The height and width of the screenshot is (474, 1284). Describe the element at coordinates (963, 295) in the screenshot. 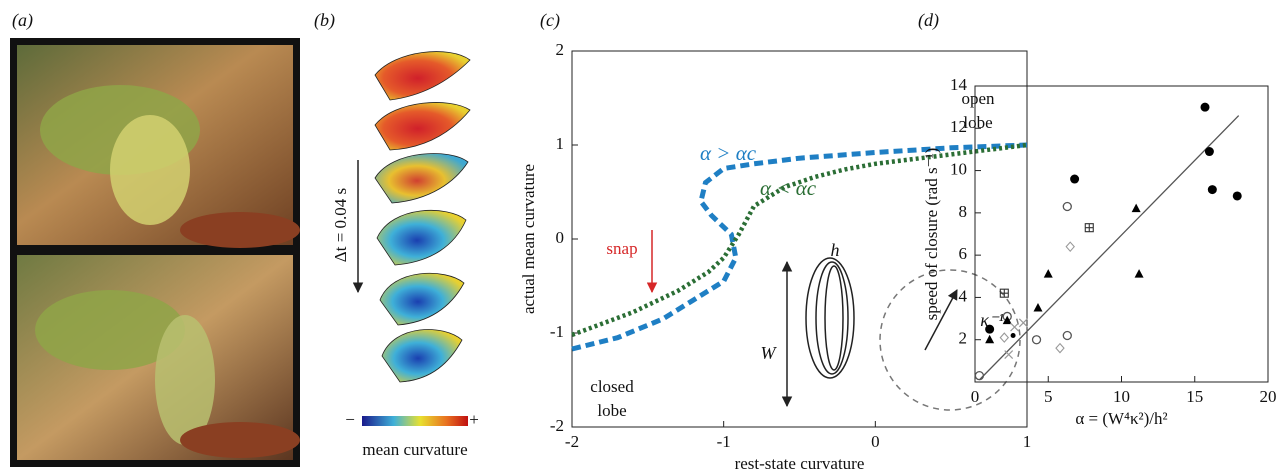

I see `y-tick-label: 4` at that location.